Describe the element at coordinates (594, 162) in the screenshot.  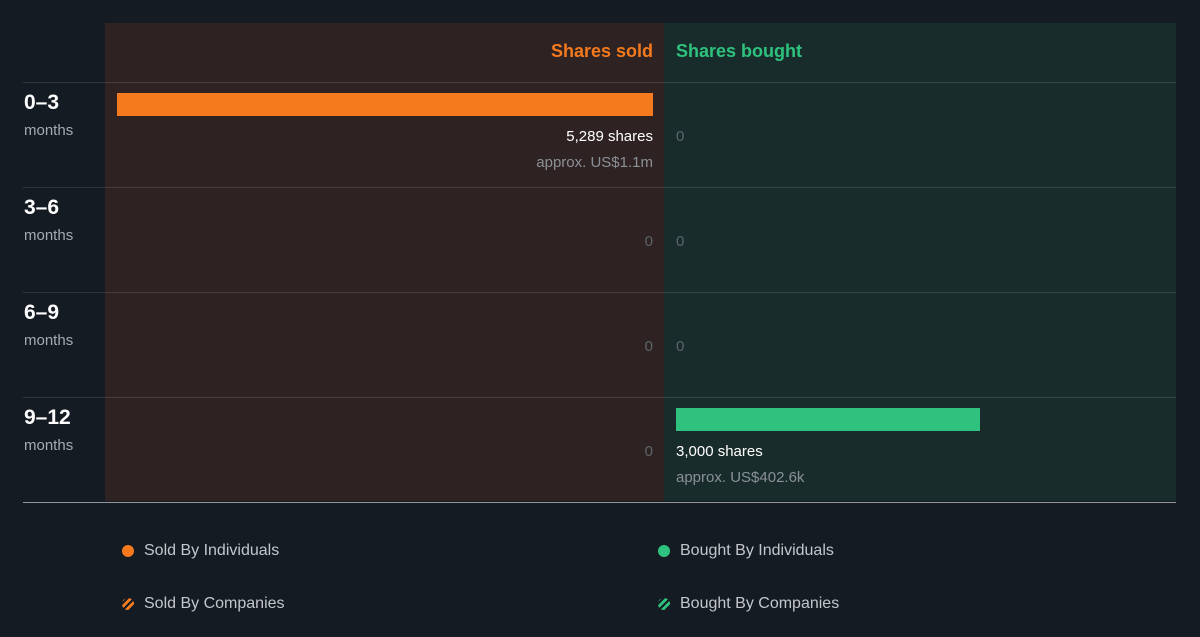
I see `sold-value-label: approx. US$1.1m` at that location.